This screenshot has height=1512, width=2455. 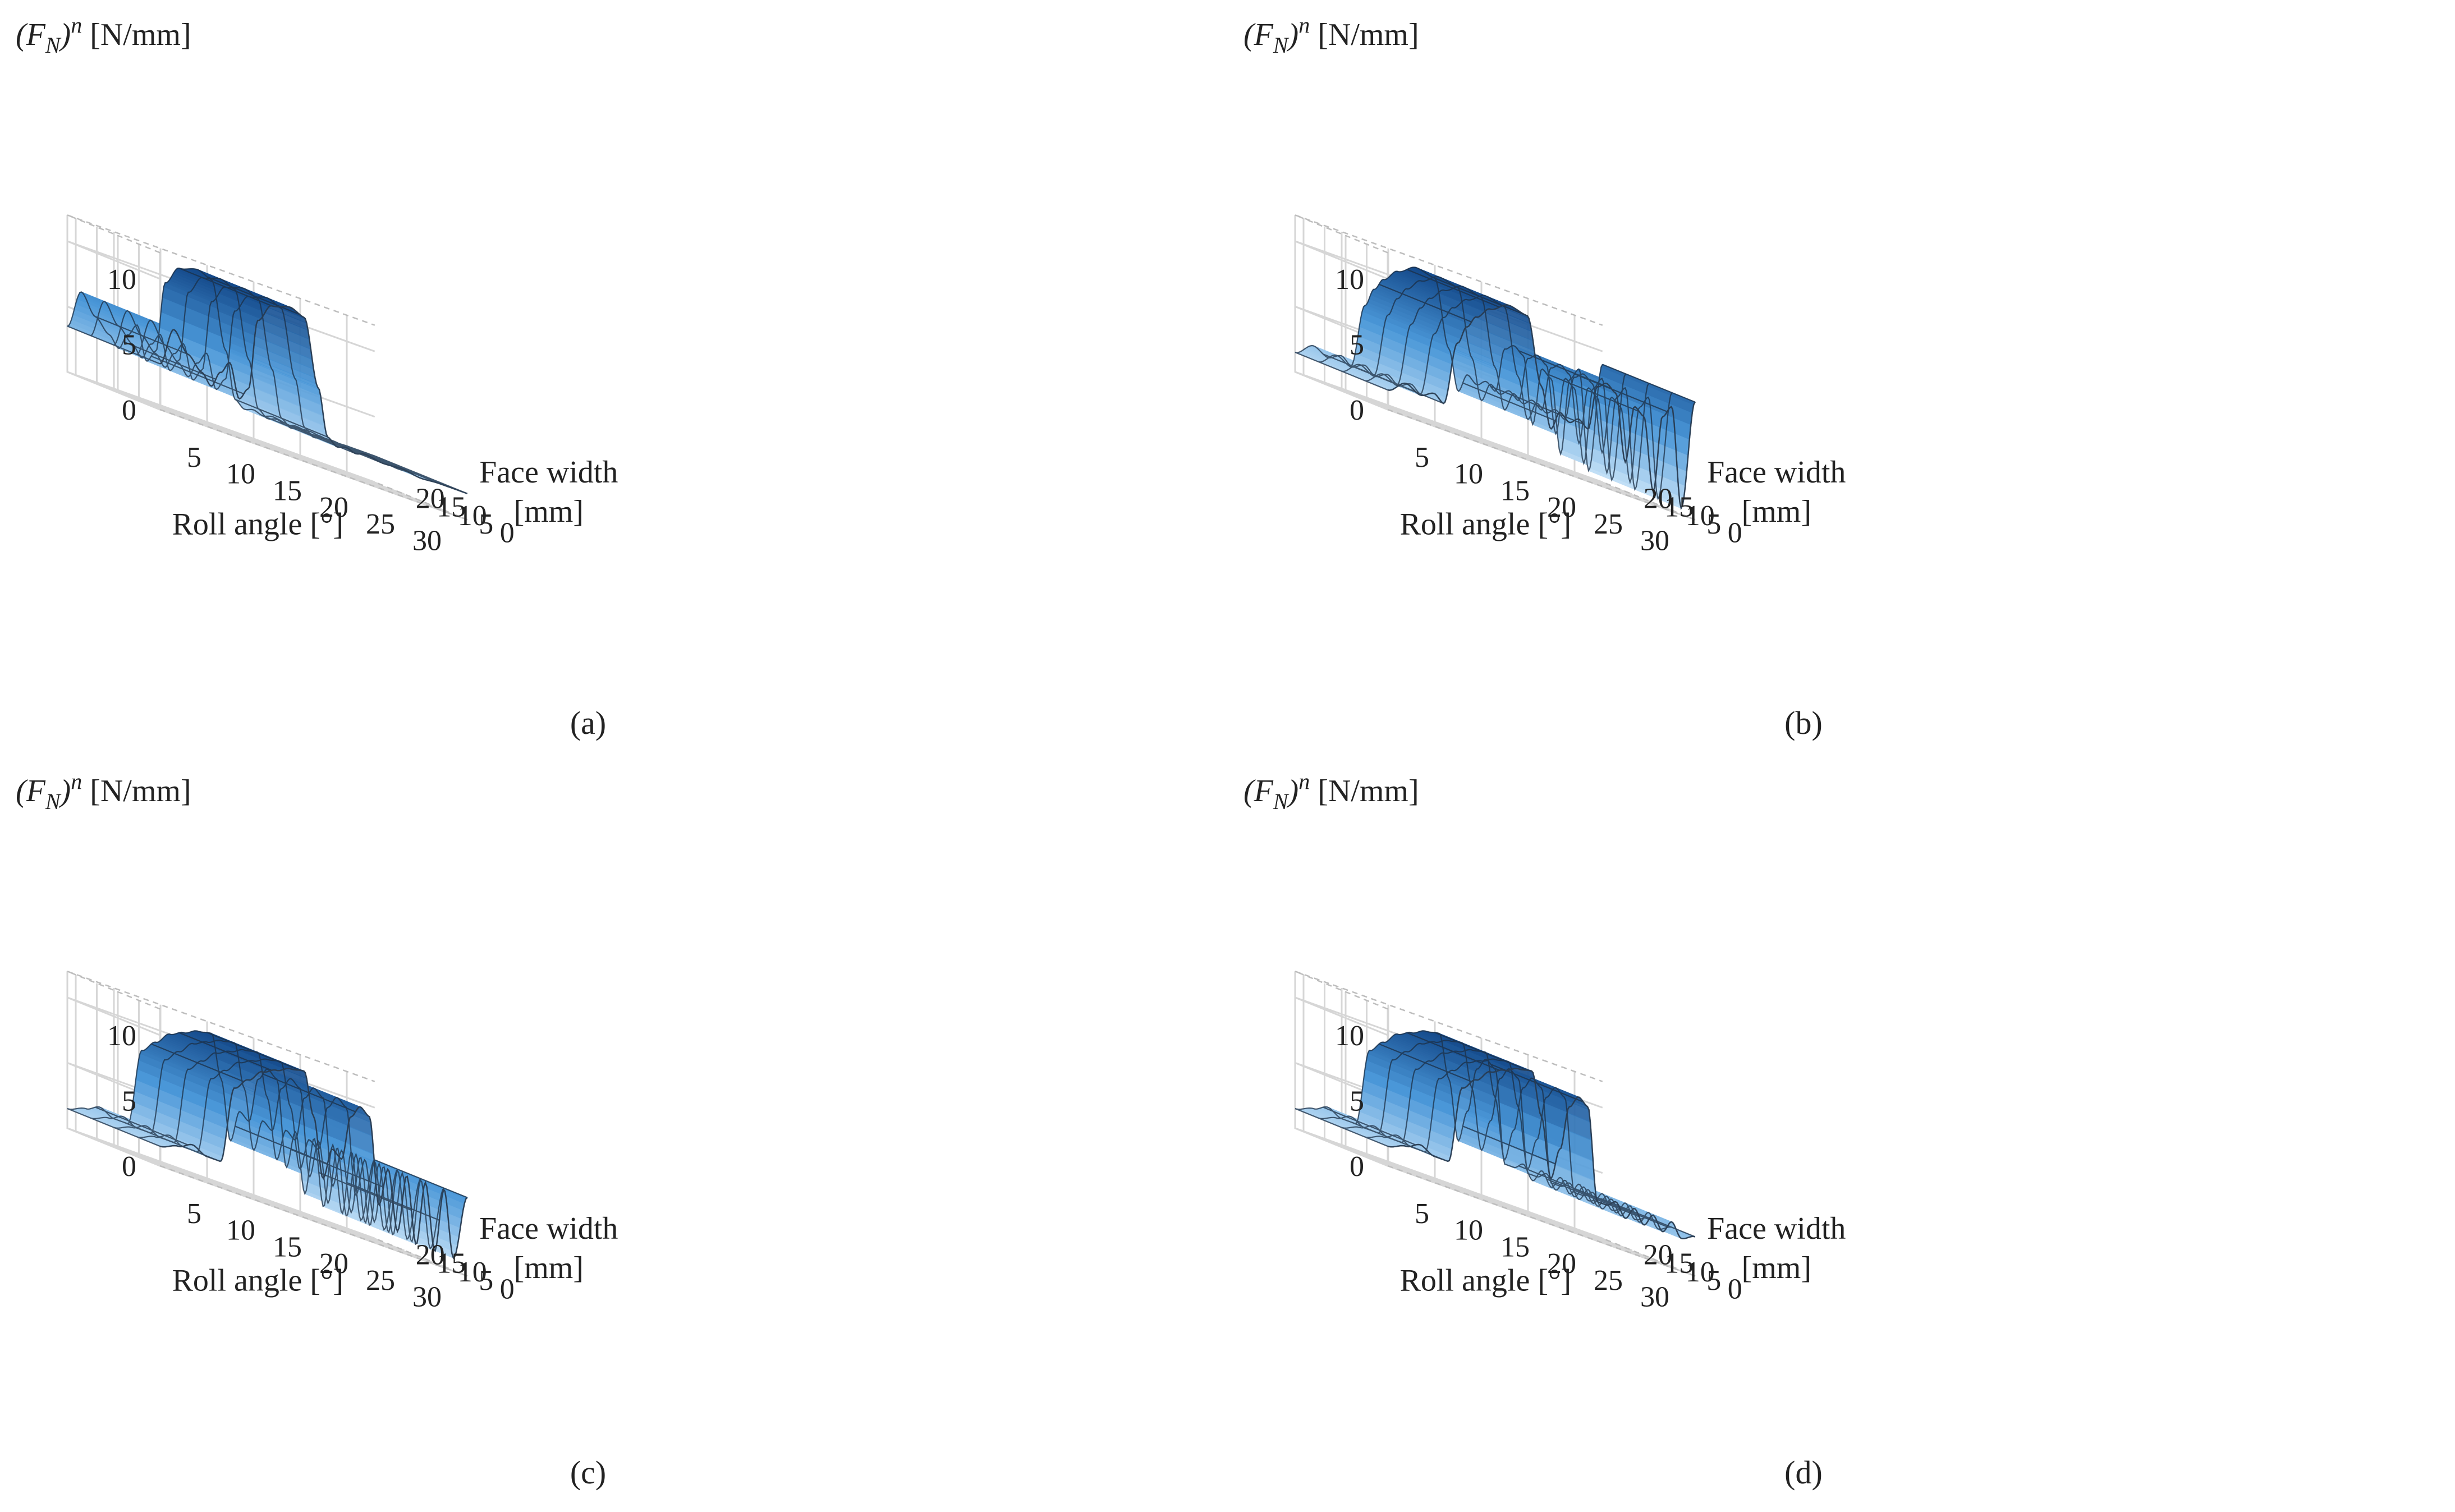 I want to click on gridline-z-b, so click(x=1449, y=427).